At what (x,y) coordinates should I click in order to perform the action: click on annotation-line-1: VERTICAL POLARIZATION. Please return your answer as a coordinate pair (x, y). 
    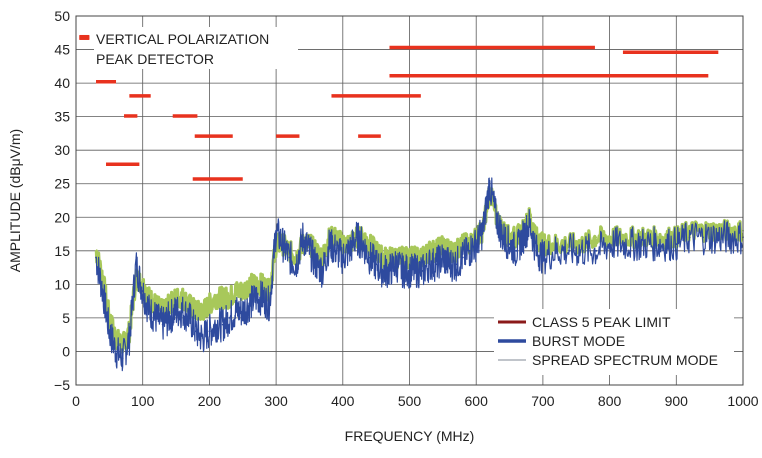
    Looking at the image, I should click on (182, 39).